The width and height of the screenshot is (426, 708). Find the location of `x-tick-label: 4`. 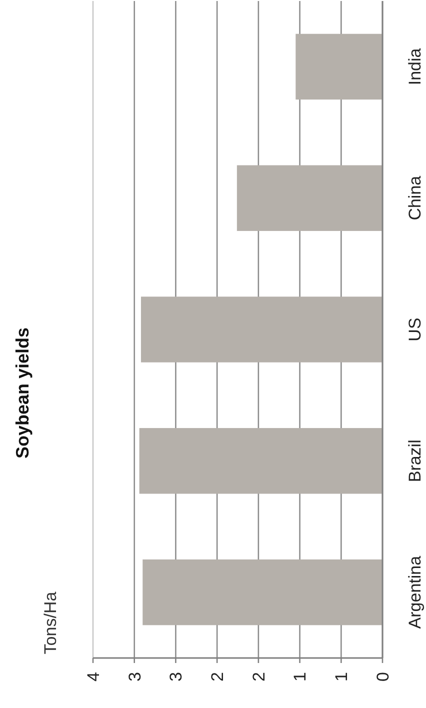

x-tick-label: 4 is located at coordinates (93, 677).